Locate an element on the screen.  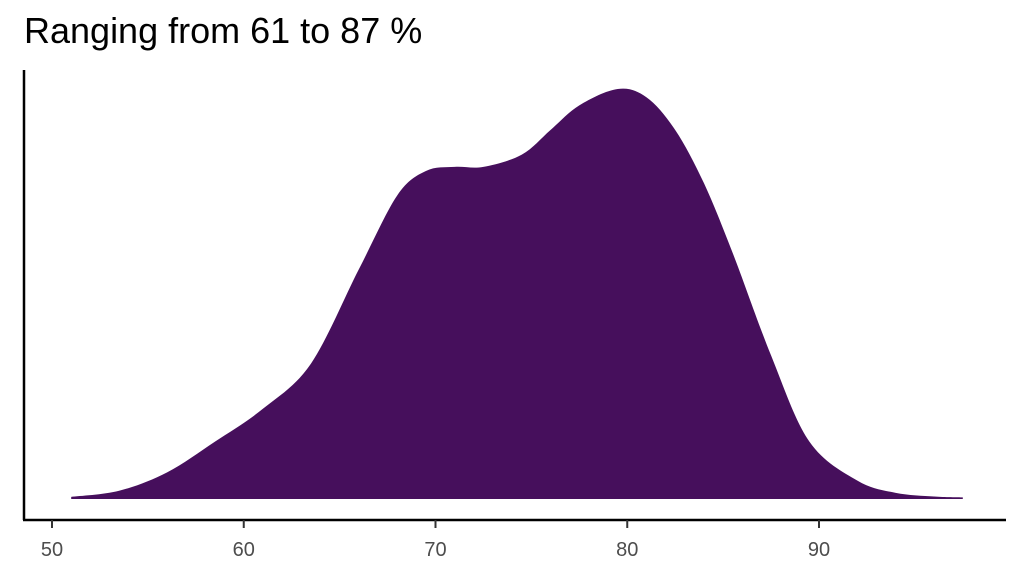
x-tick-label: 50 is located at coordinates (52, 550).